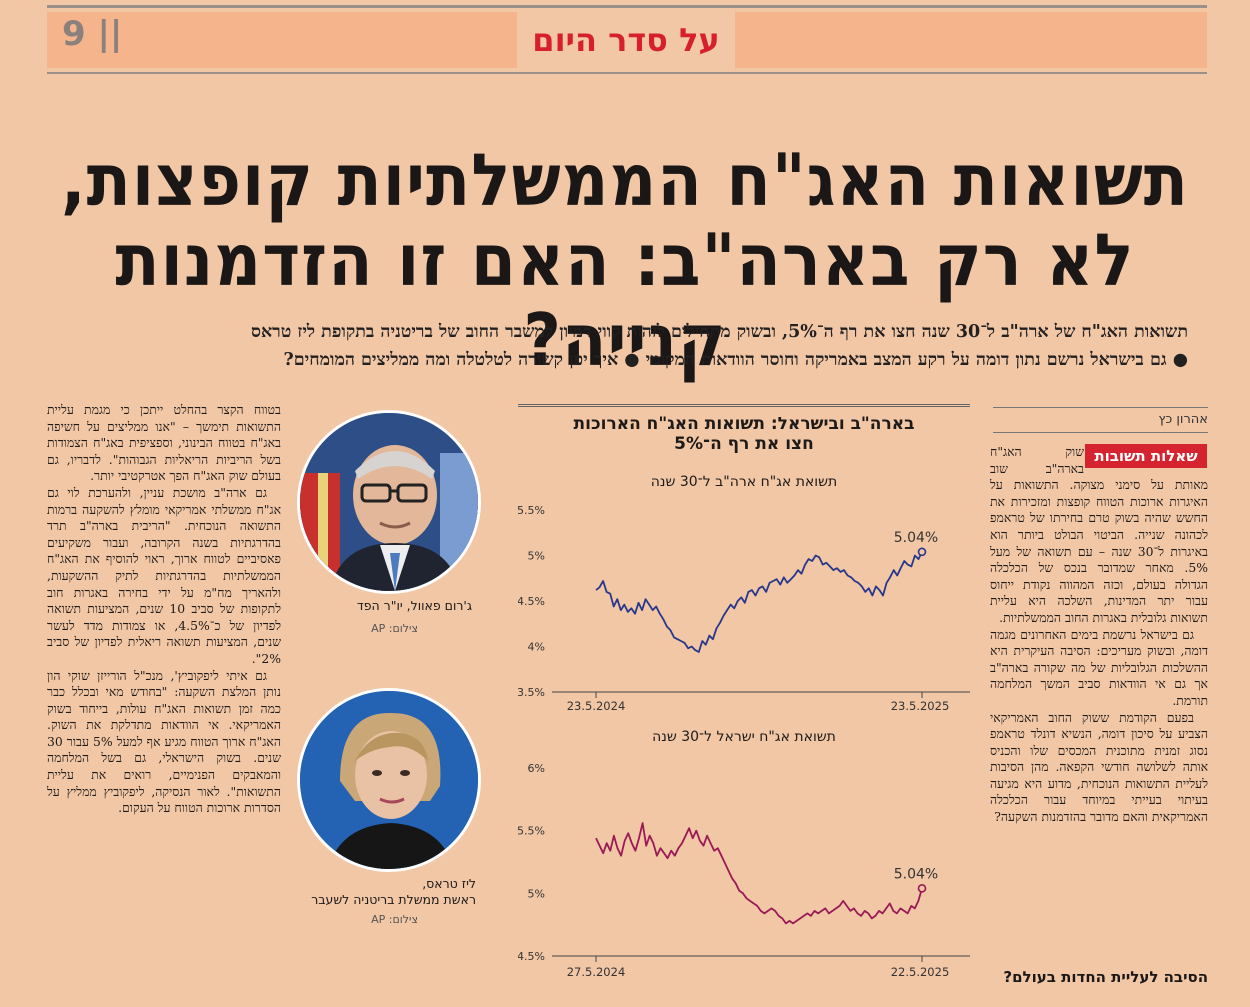 Image resolution: width=1250 pixels, height=1007 pixels. I want to click on powell-photo, so click(389, 502).